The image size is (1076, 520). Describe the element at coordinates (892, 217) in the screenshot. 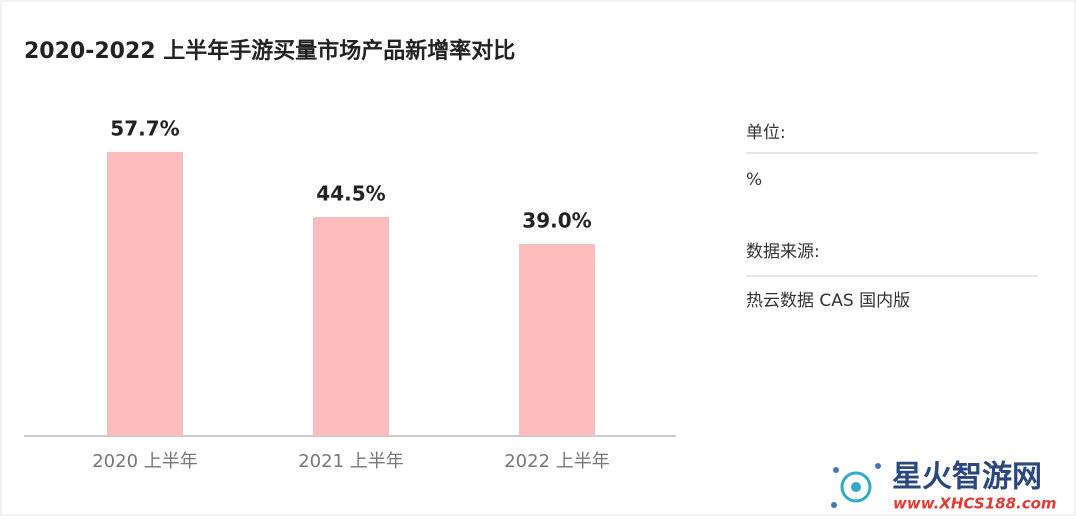

I see `side-panel: 单位: % 数据来源: 热云数据 CAS 国内版` at that location.